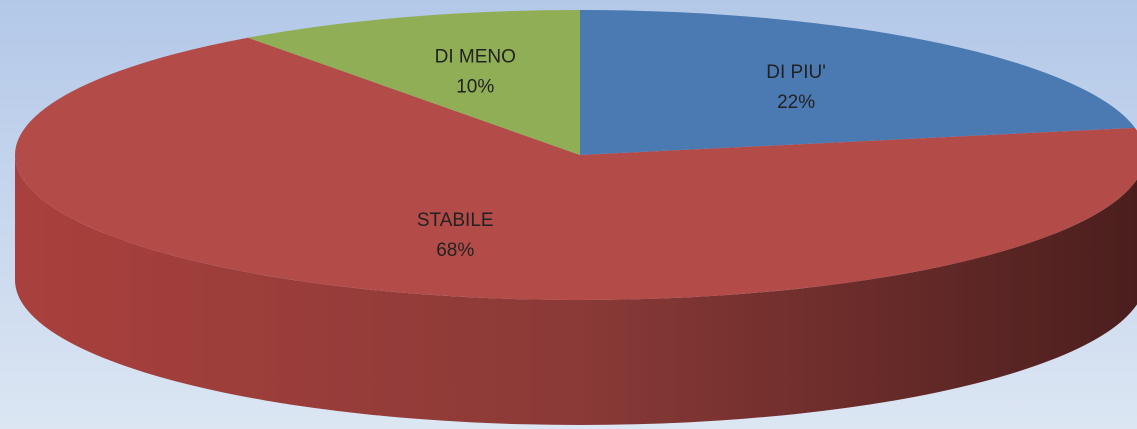  Describe the element at coordinates (796, 102) in the screenshot. I see `slice-value: 22%` at that location.